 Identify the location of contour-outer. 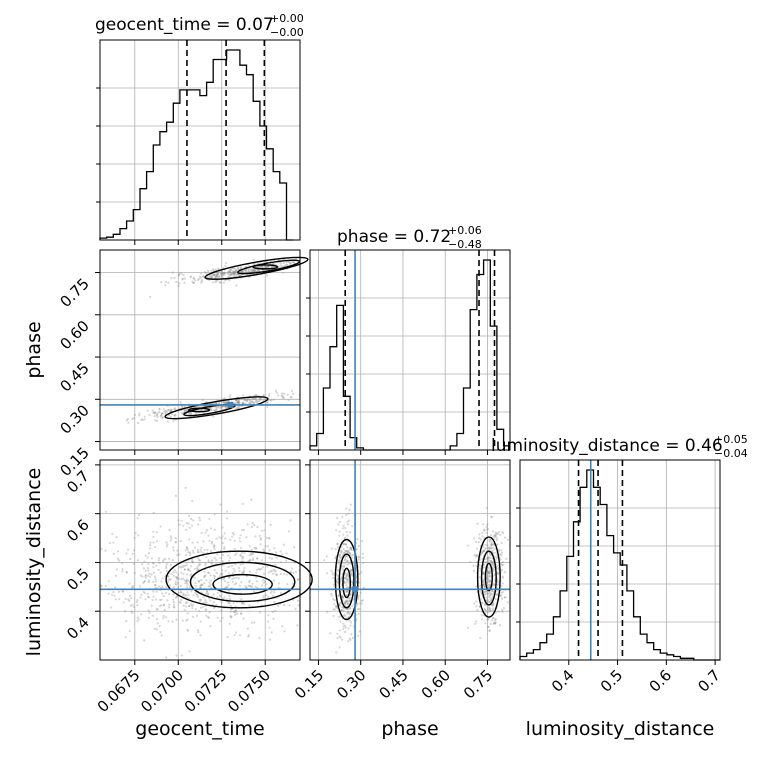
(256, 268).